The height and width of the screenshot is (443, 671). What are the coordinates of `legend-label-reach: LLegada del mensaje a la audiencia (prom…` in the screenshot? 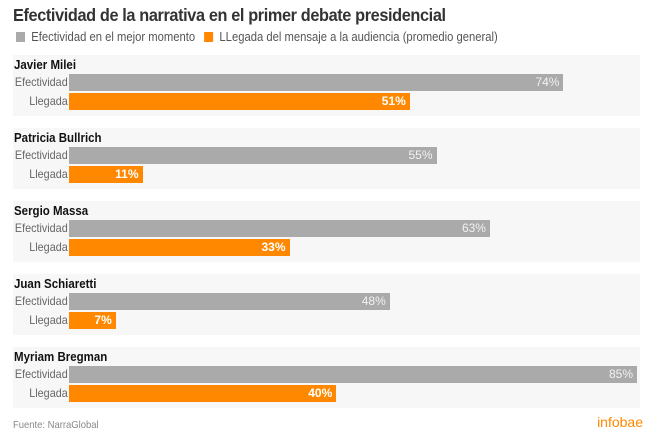 It's located at (358, 37).